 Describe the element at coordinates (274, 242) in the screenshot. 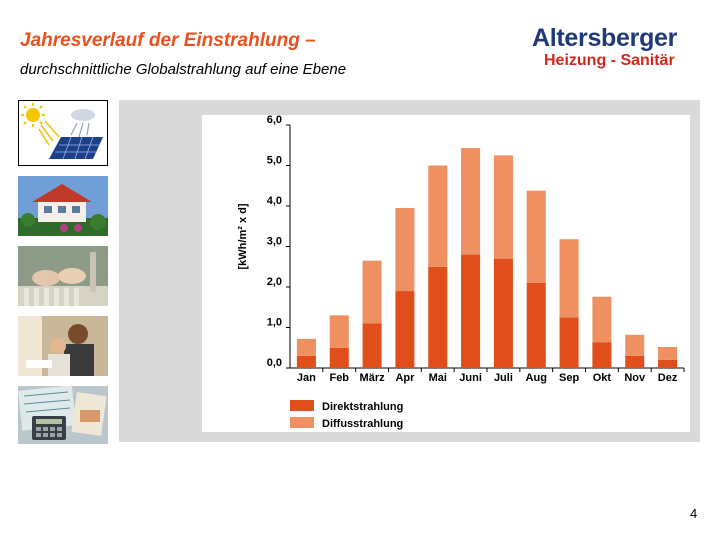

I see `y-tick-label: 3,0` at that location.